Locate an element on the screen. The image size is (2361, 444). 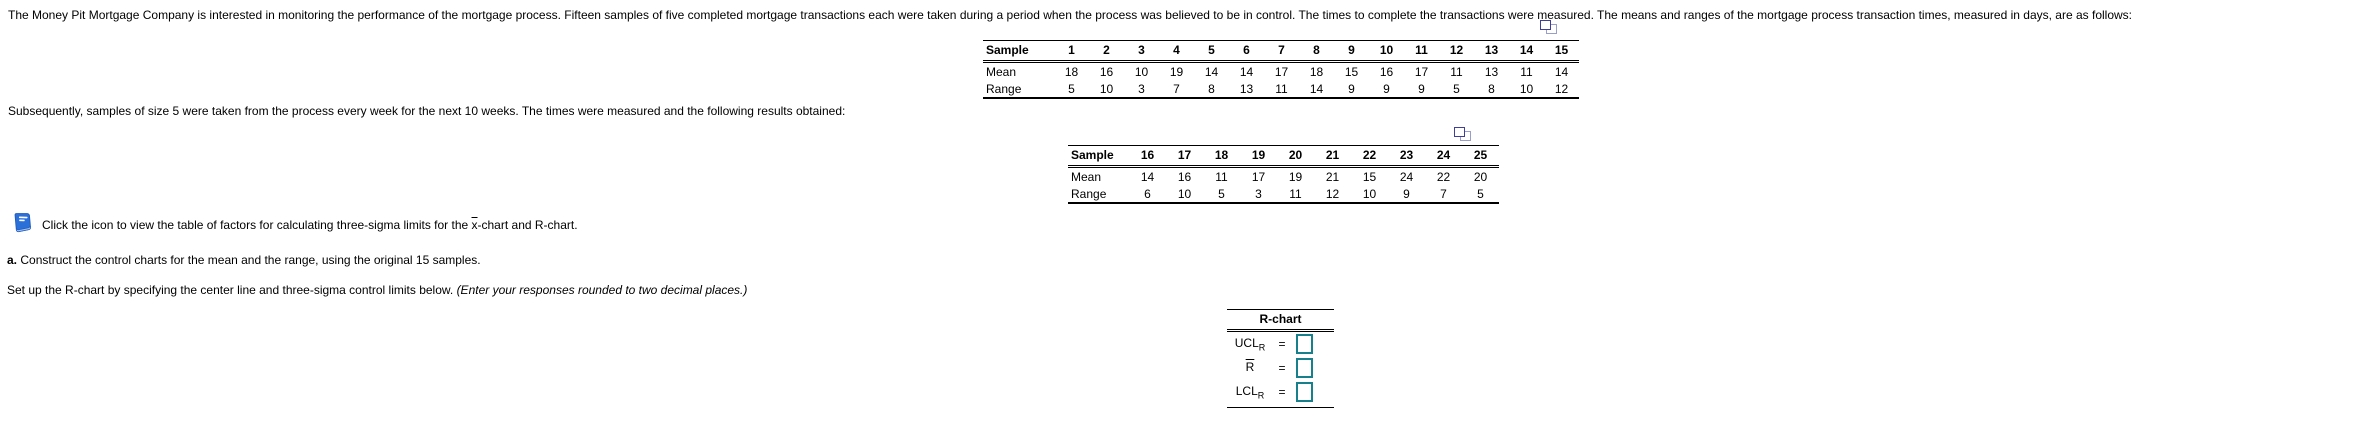
r-chart-title: R-chart is located at coordinates (1280, 321).